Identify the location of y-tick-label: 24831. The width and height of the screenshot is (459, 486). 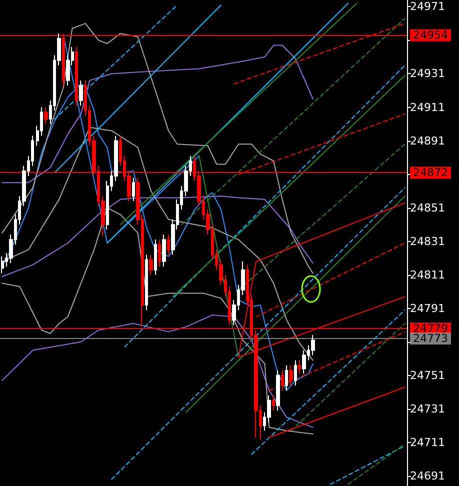
(427, 241).